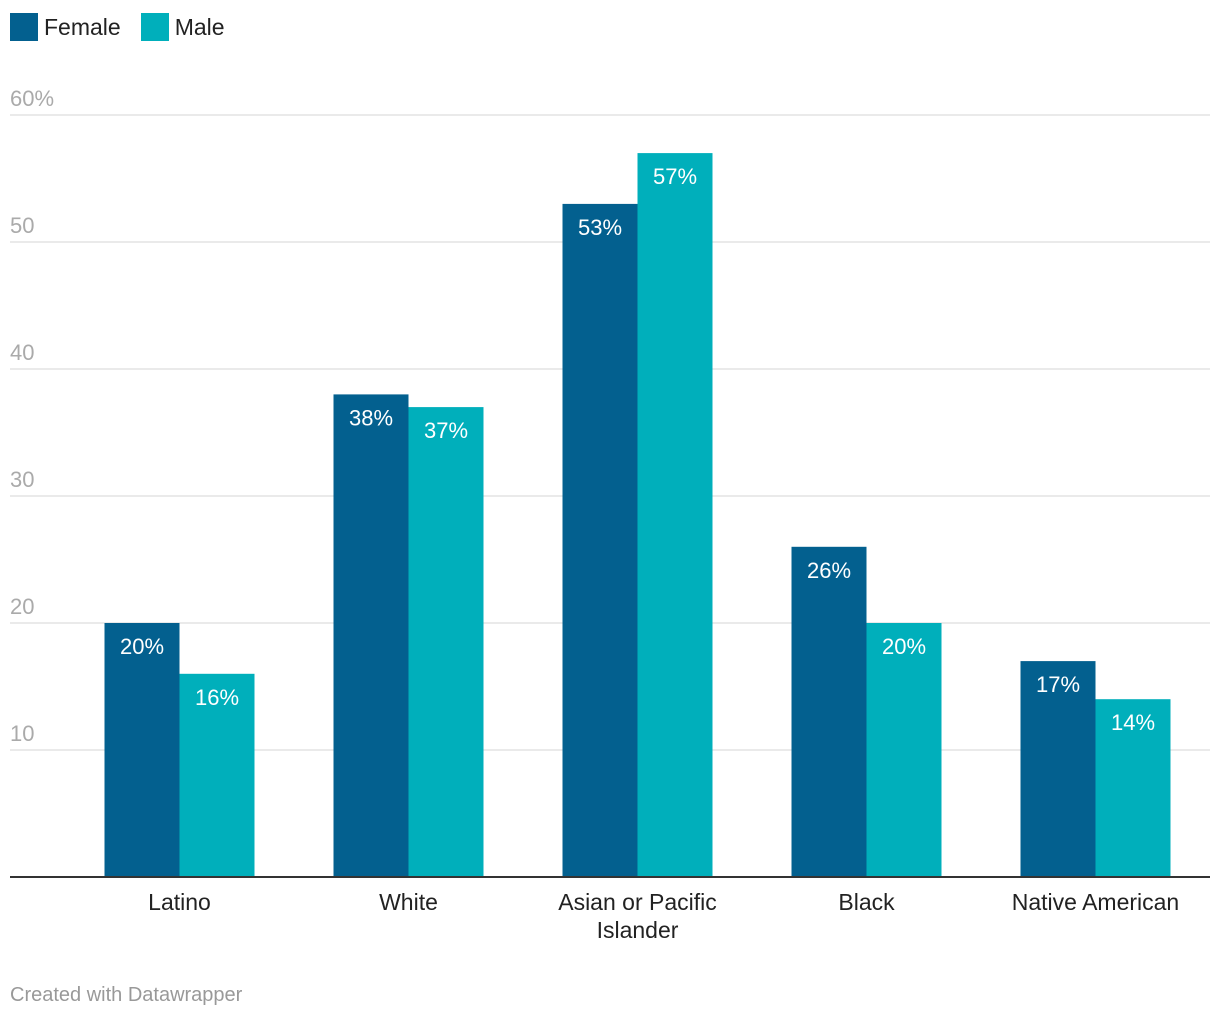 This screenshot has width=1220, height=1020. What do you see at coordinates (199, 26) in the screenshot?
I see `legend-label-male: Male` at bounding box center [199, 26].